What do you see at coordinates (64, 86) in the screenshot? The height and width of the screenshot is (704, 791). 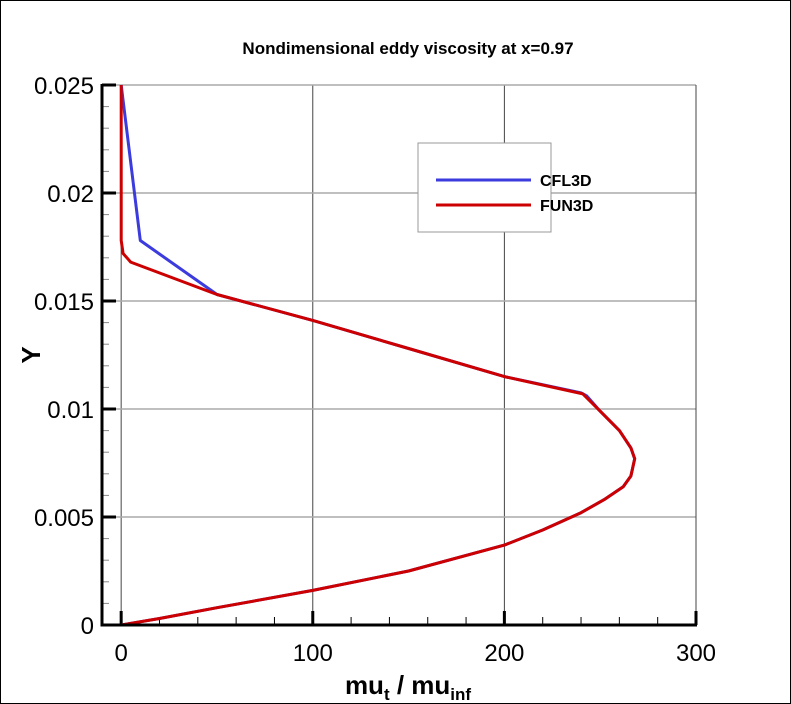 I see `y-tick-label: 0.025` at bounding box center [64, 86].